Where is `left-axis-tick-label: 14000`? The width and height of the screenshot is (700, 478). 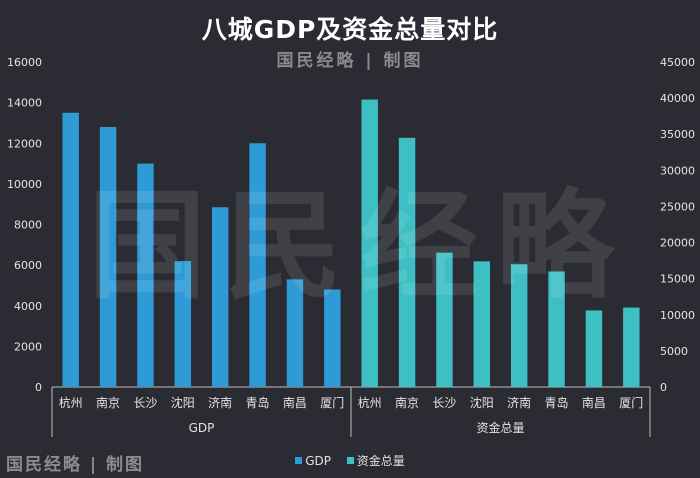
left-axis-tick-label: 14000 is located at coordinates (24, 103).